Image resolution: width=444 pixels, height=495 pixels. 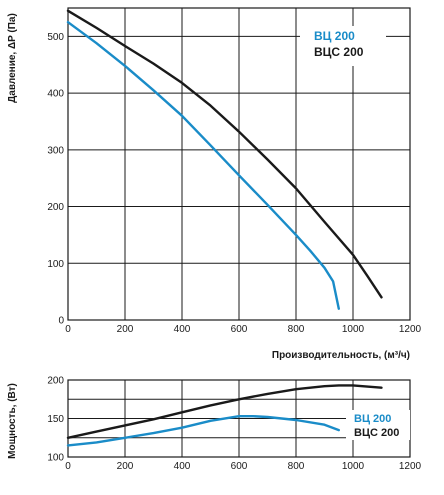 I want to click on power-y-tick-labels: 100 150 200, so click(x=55, y=420).